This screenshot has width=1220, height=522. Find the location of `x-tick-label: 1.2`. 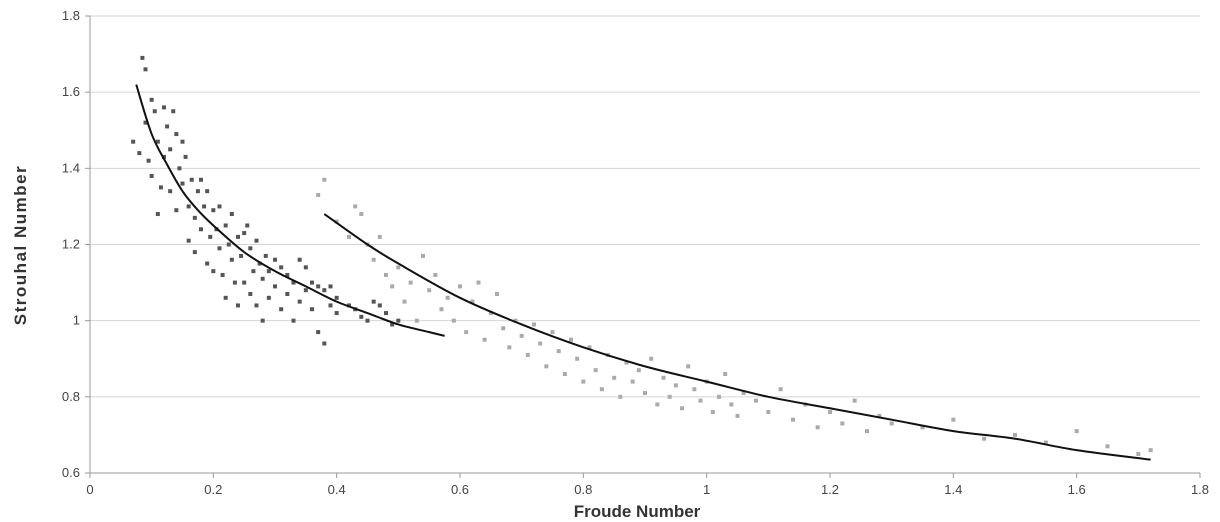

x-tick-label: 1.2 is located at coordinates (830, 489).